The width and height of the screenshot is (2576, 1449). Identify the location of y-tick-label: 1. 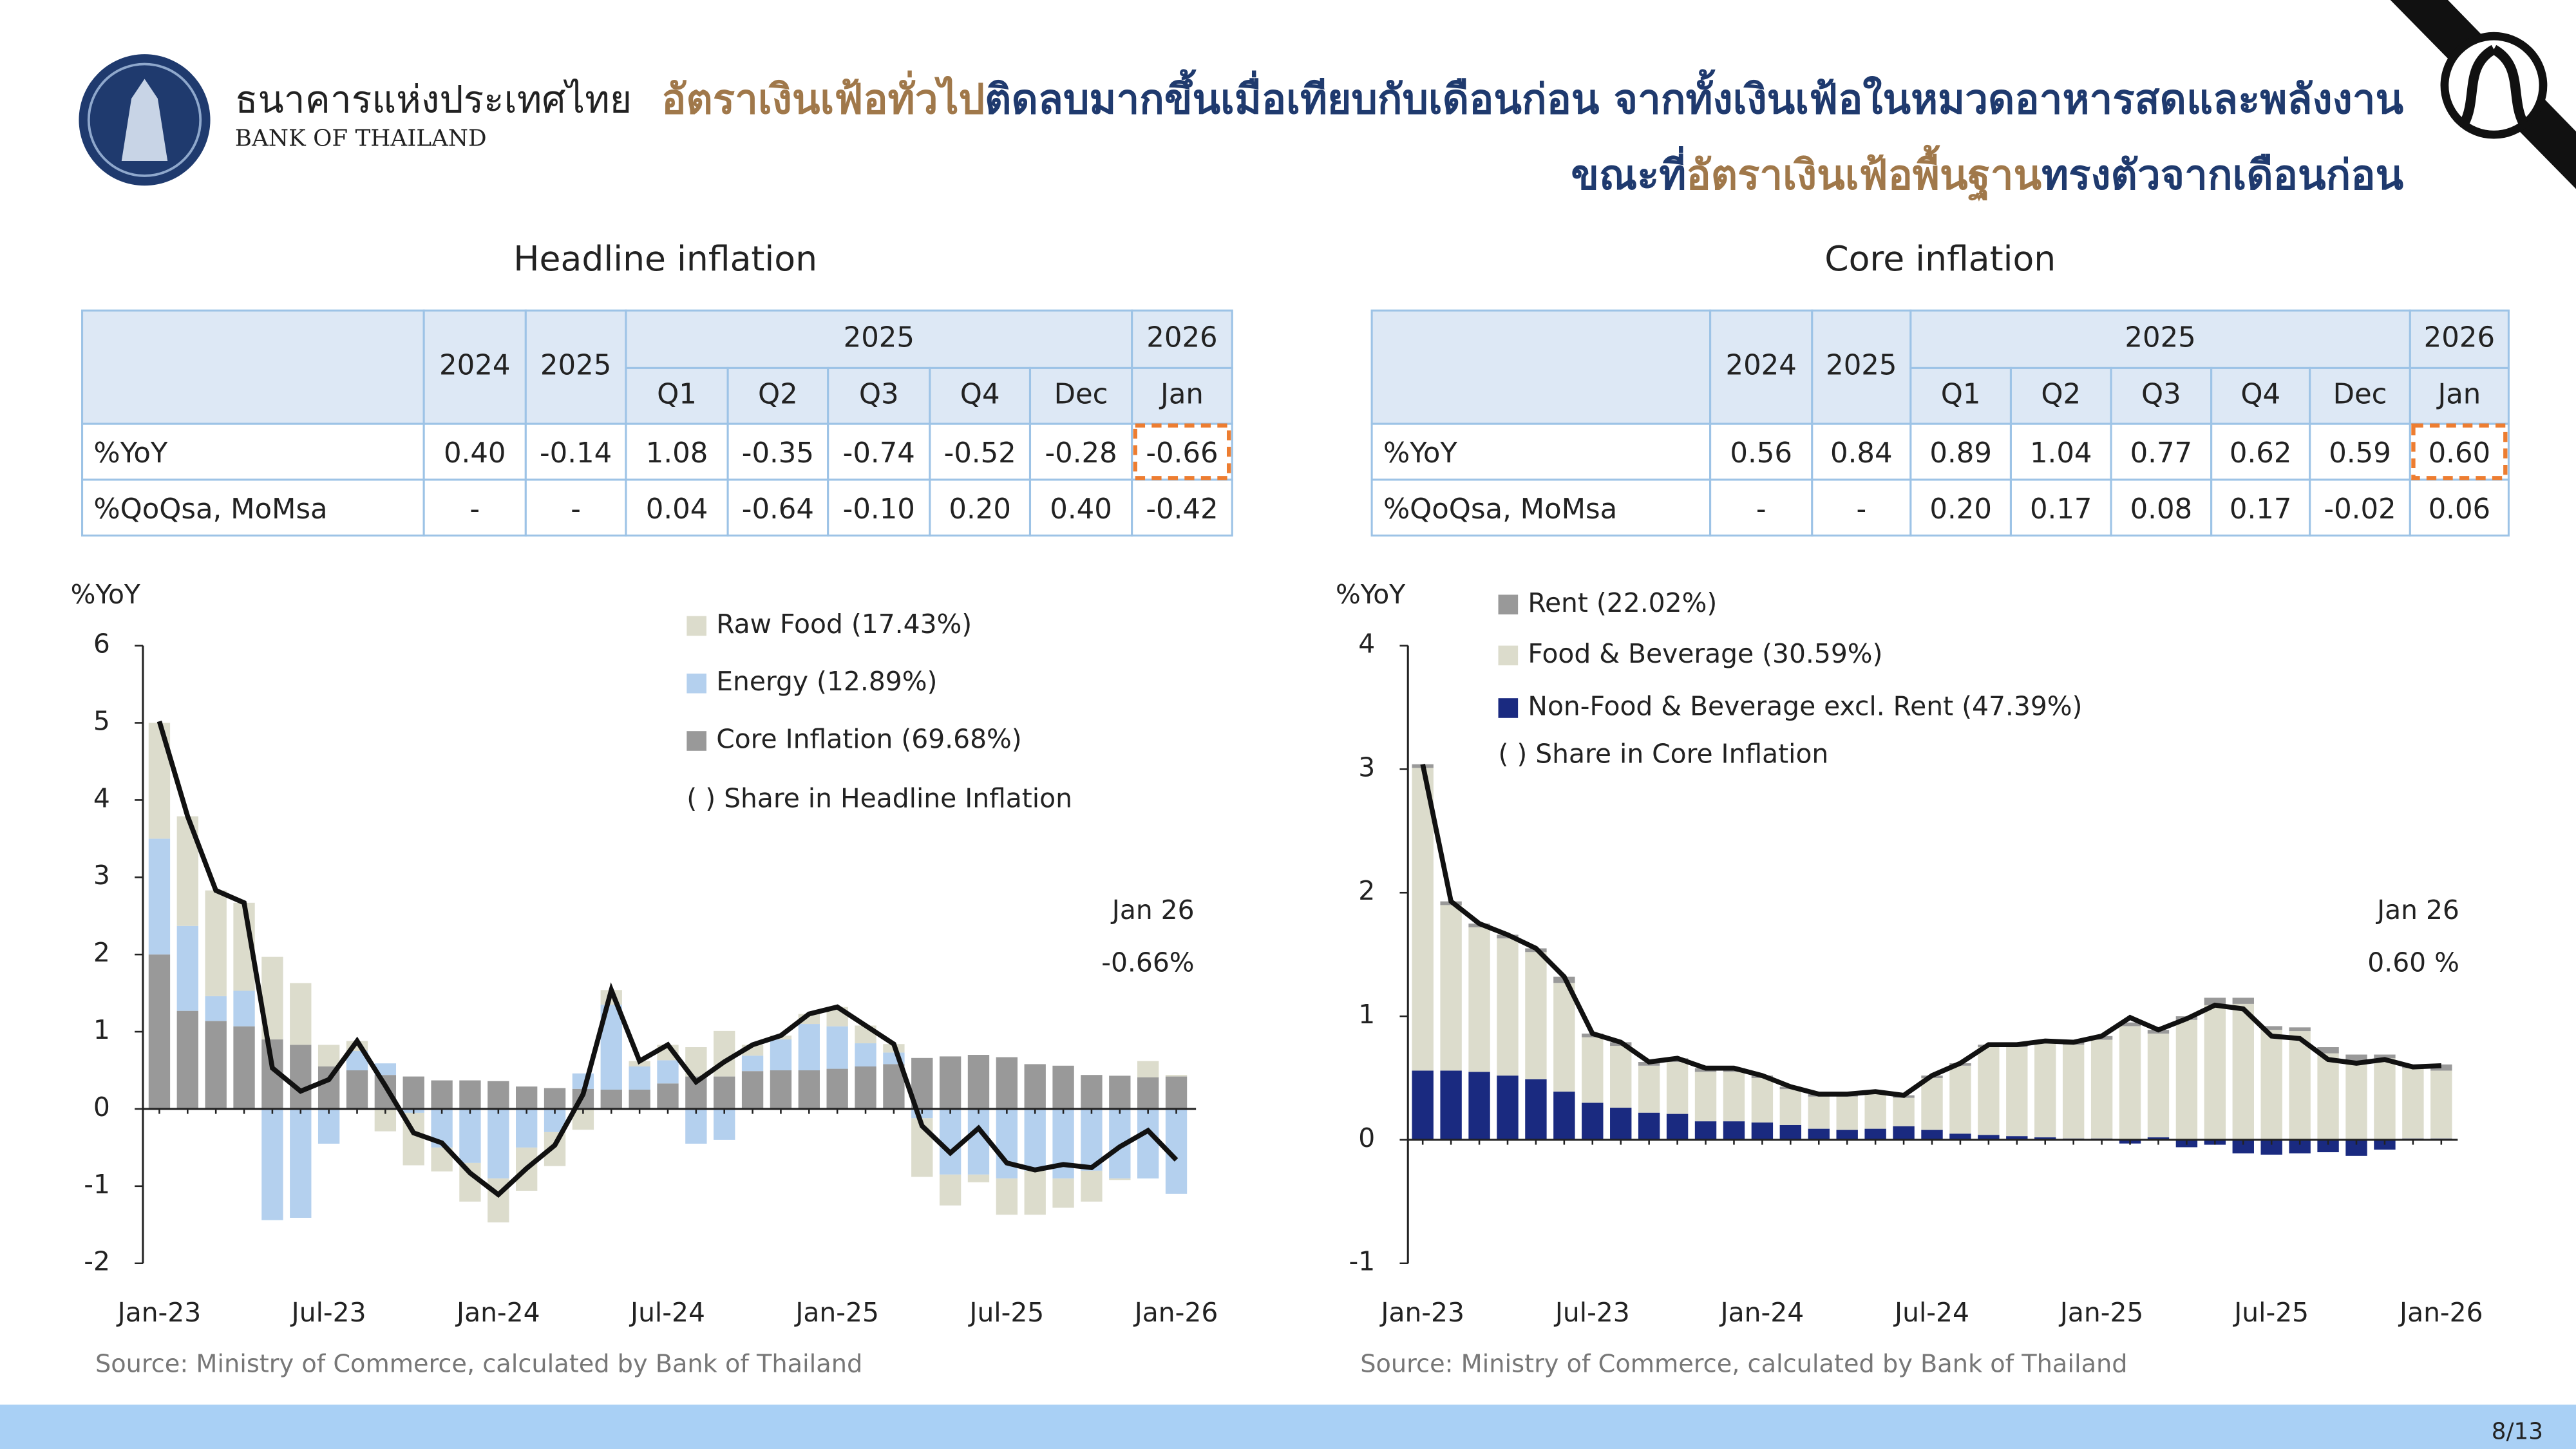
(1366, 1014).